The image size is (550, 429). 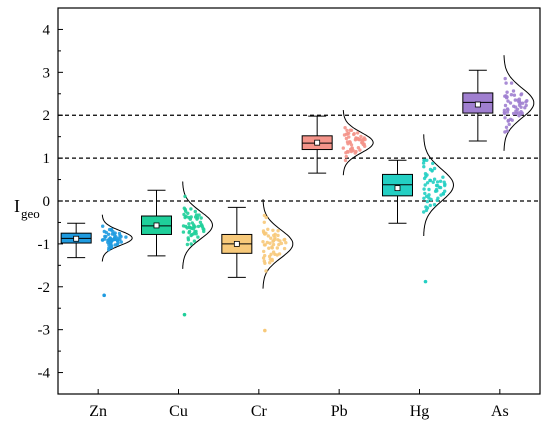 I want to click on y-tick-label: 2, so click(x=47, y=116).